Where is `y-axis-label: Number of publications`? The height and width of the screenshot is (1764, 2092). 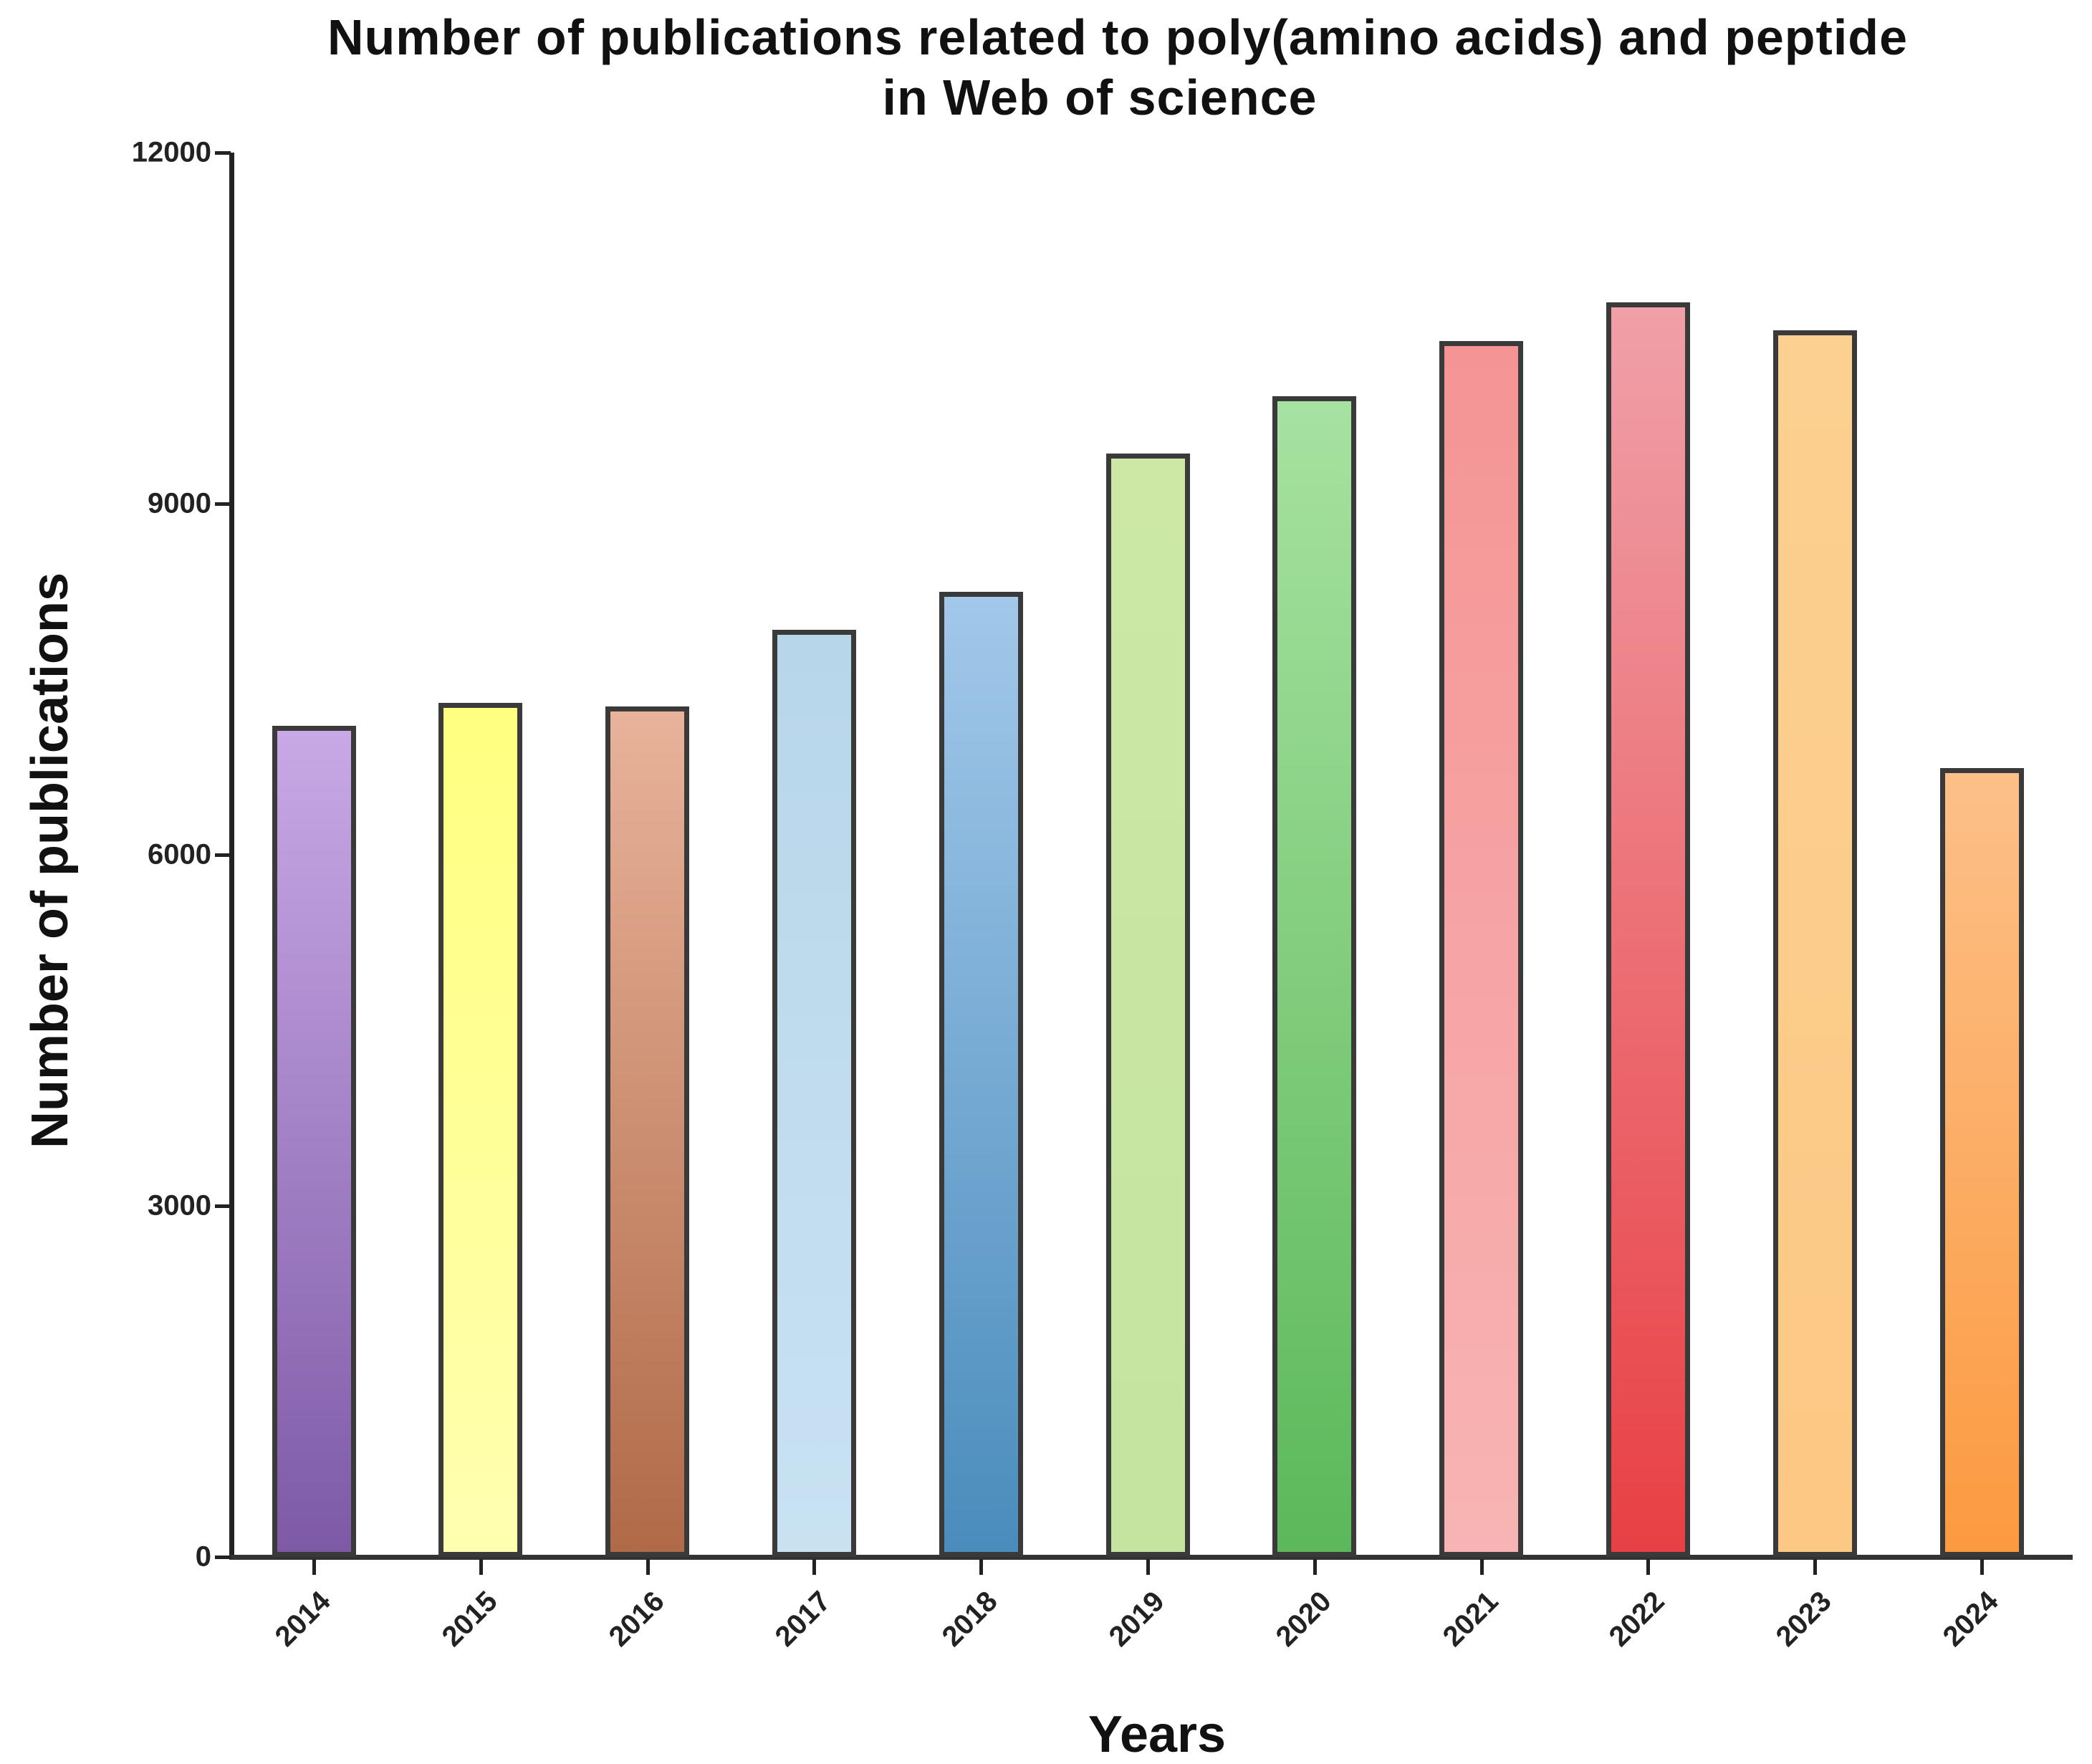
y-axis-label: Number of publications is located at coordinates (50, 860).